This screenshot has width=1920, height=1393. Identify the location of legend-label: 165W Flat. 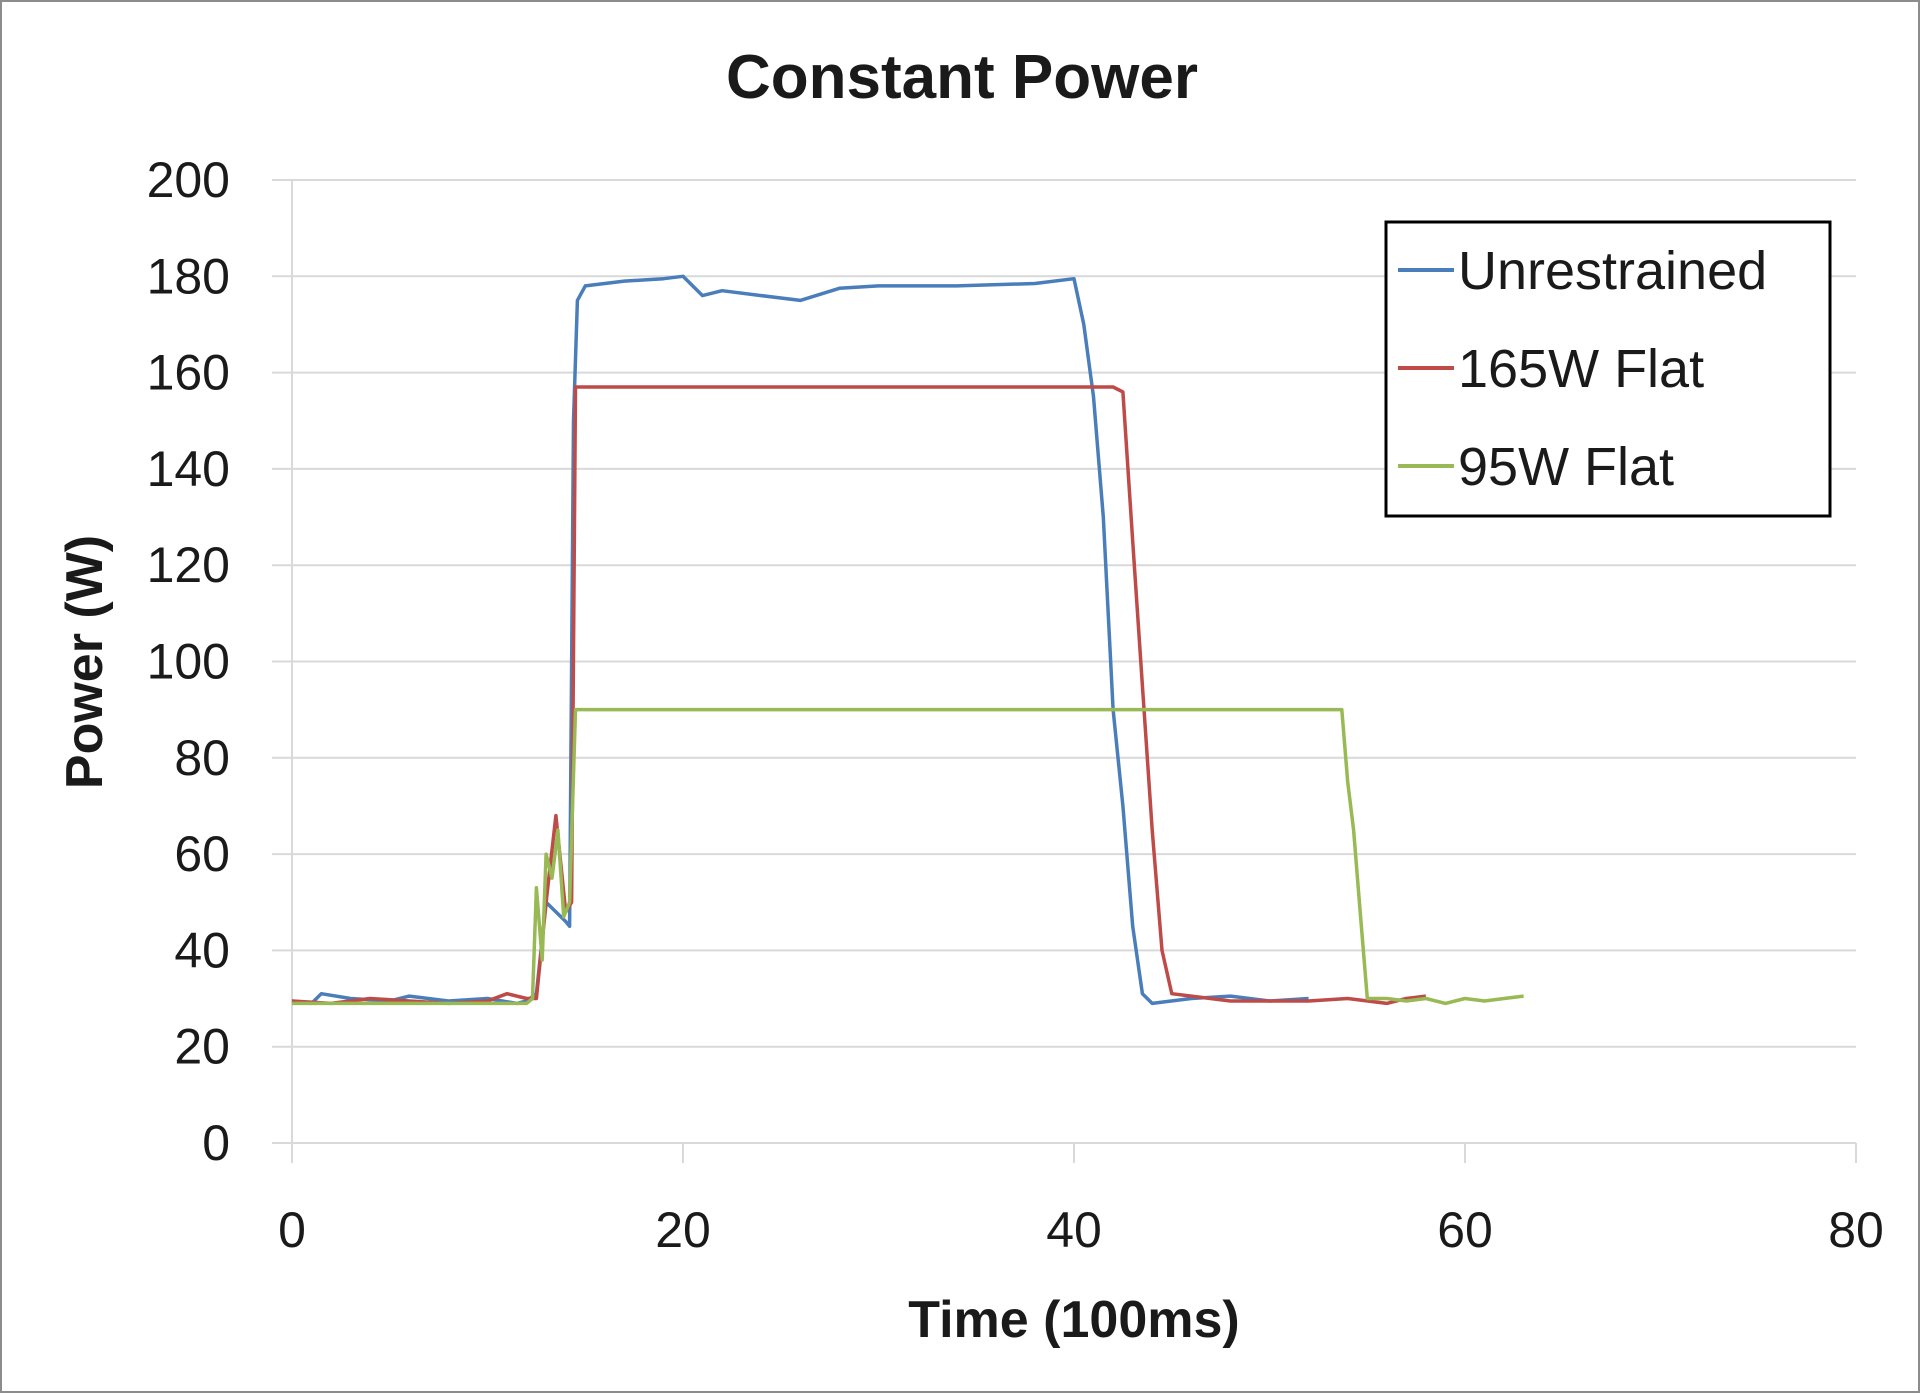
(1581, 369).